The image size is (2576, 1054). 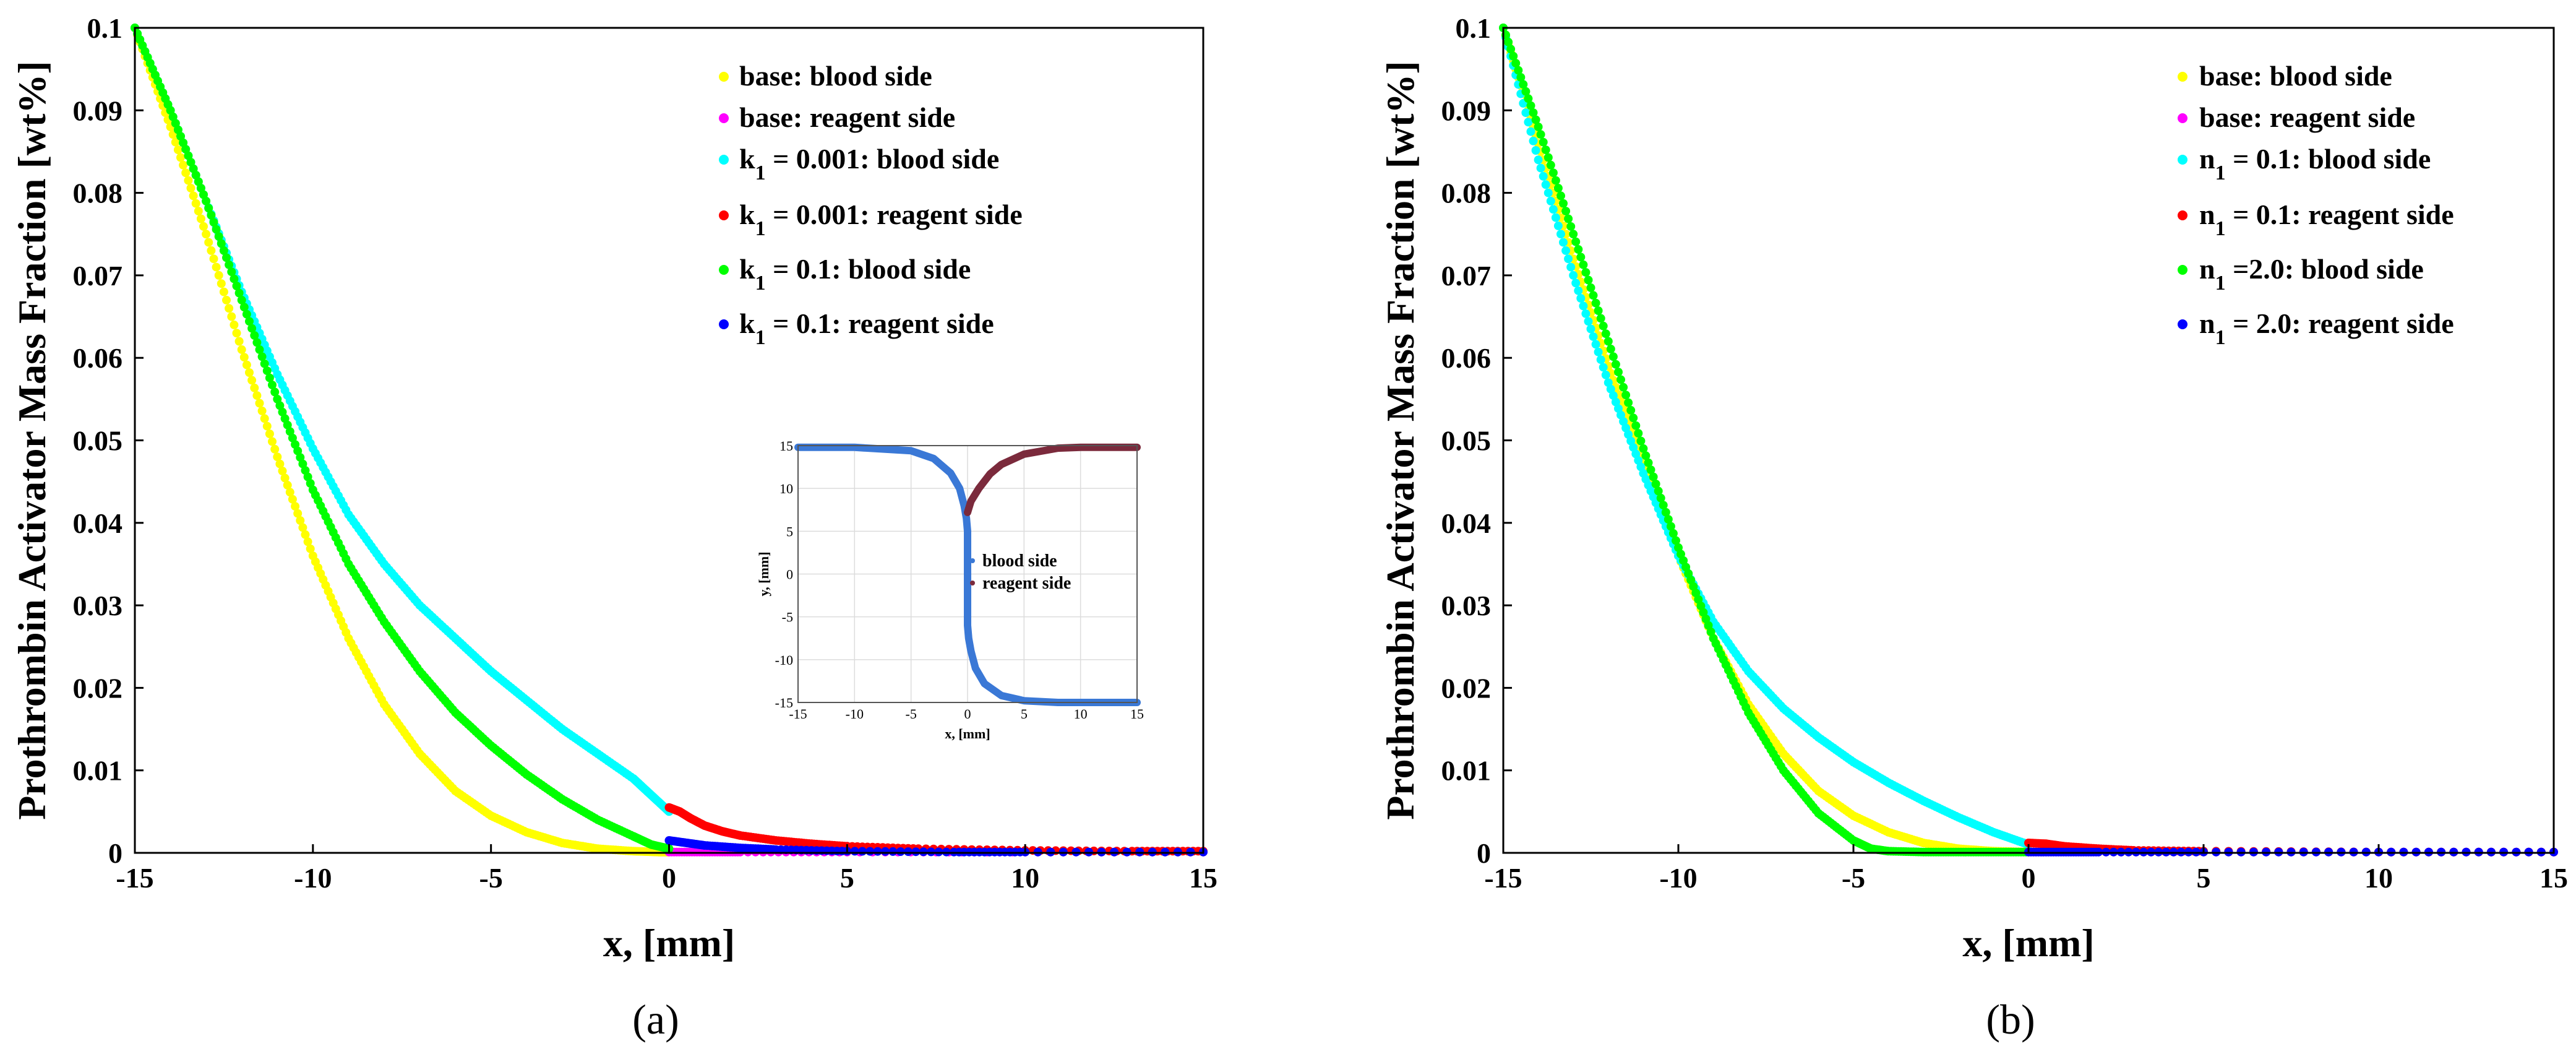 What do you see at coordinates (2295, 76) in the screenshot?
I see `legend-label: base: blood side` at bounding box center [2295, 76].